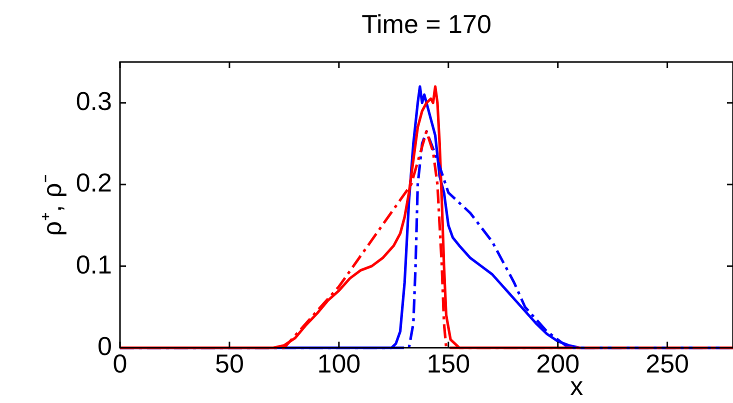 This screenshot has height=403, width=733. What do you see at coordinates (94, 264) in the screenshot?
I see `y-tick-label: 0.1` at bounding box center [94, 264].